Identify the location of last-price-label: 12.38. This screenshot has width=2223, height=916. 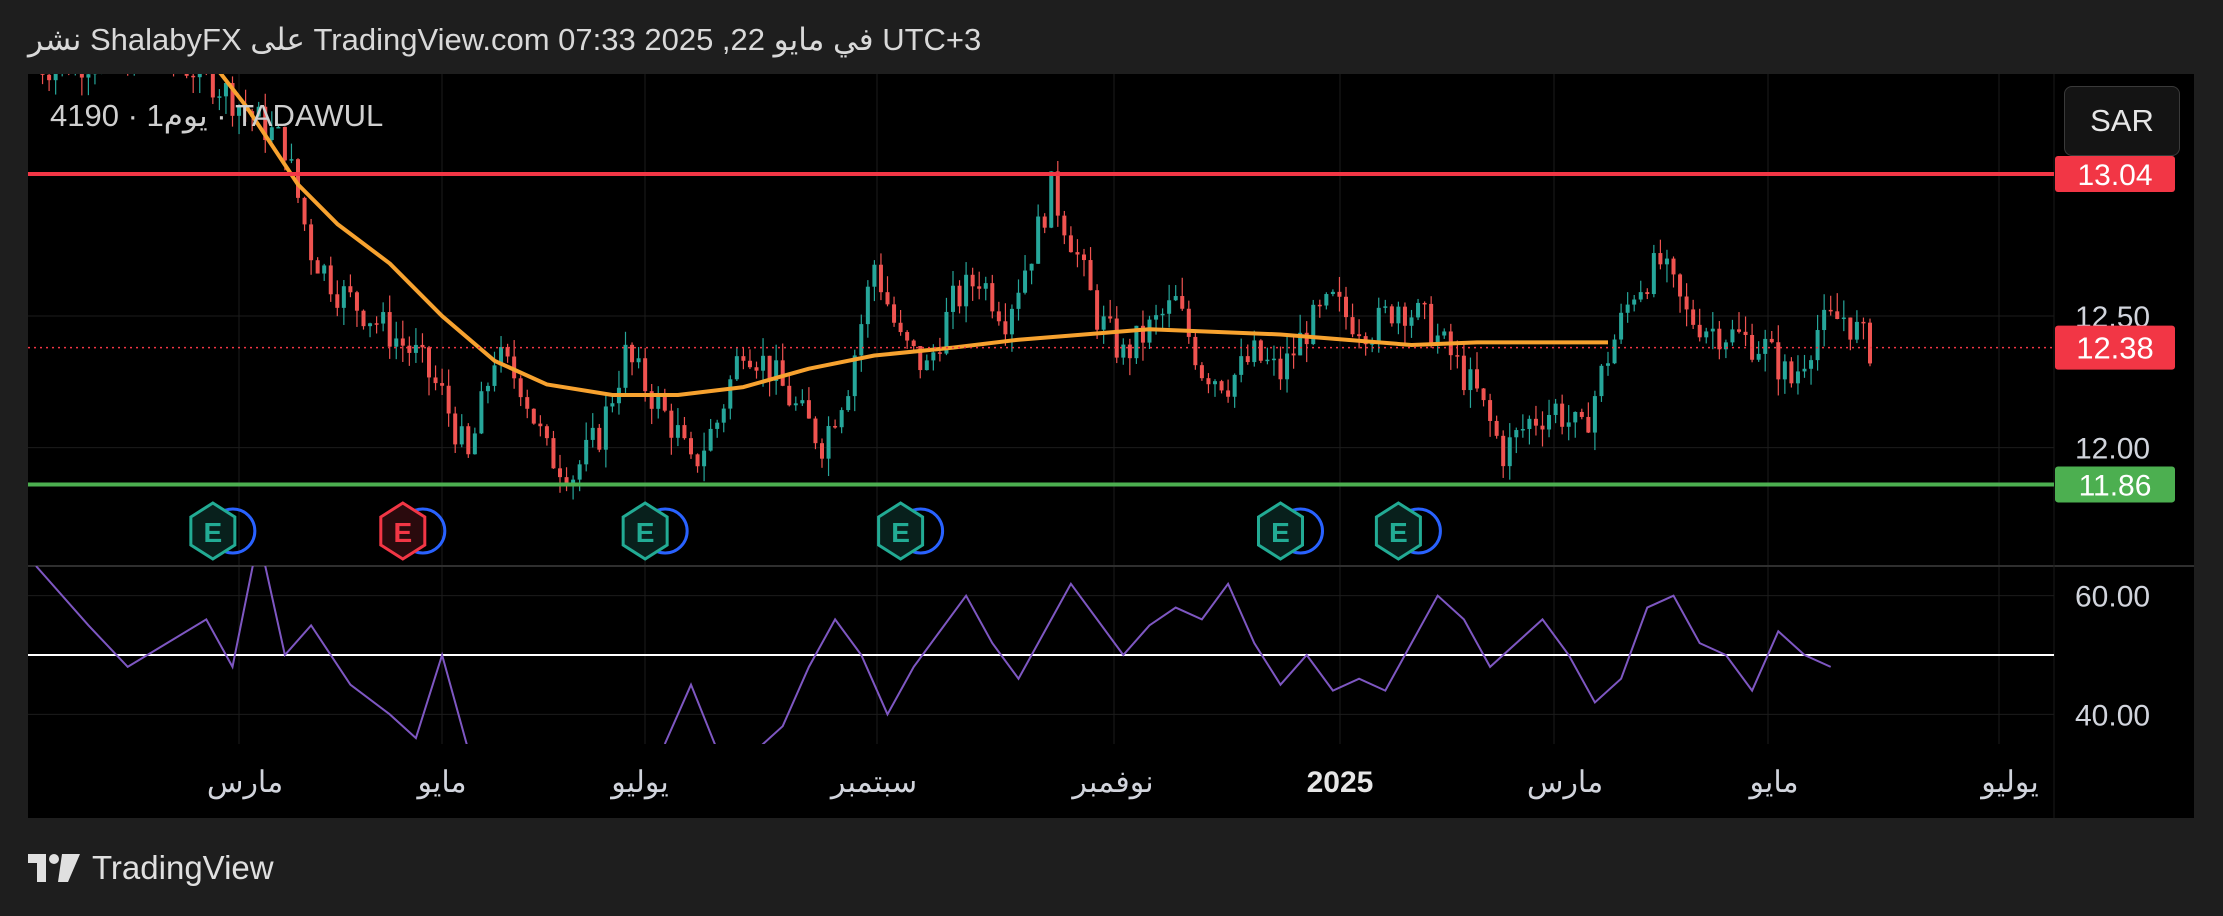
(2115, 348).